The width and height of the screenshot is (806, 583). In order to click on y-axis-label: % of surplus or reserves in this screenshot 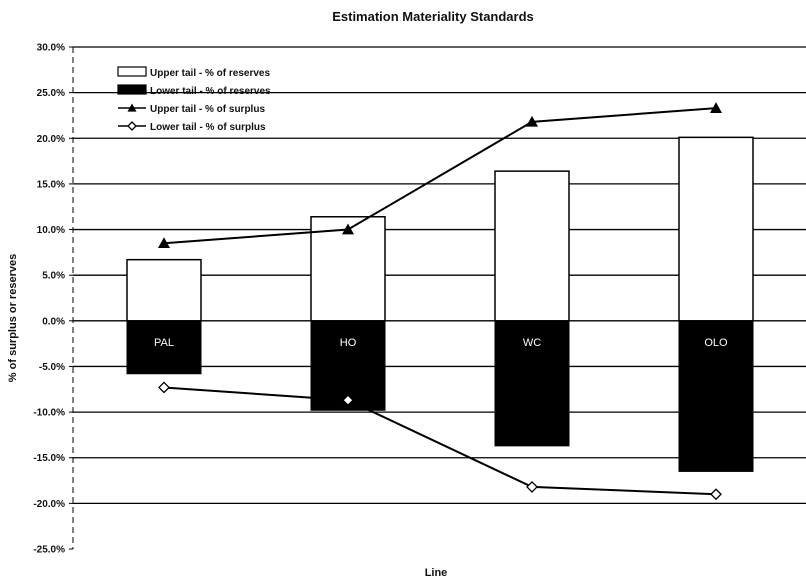, I will do `click(13, 318)`.